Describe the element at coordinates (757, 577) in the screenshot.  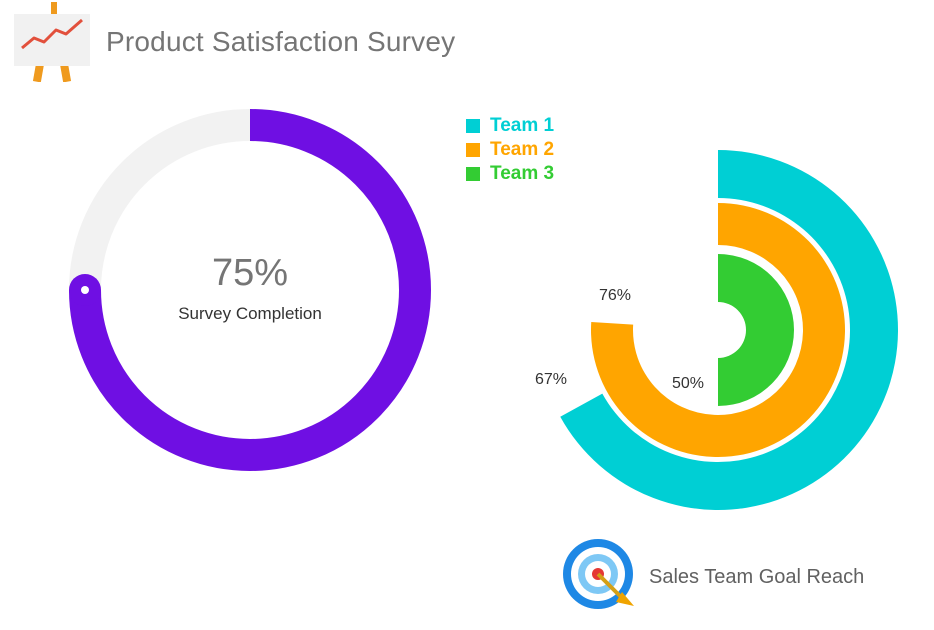
I see `footer-caption-text: Sales Team Goal Reach` at that location.